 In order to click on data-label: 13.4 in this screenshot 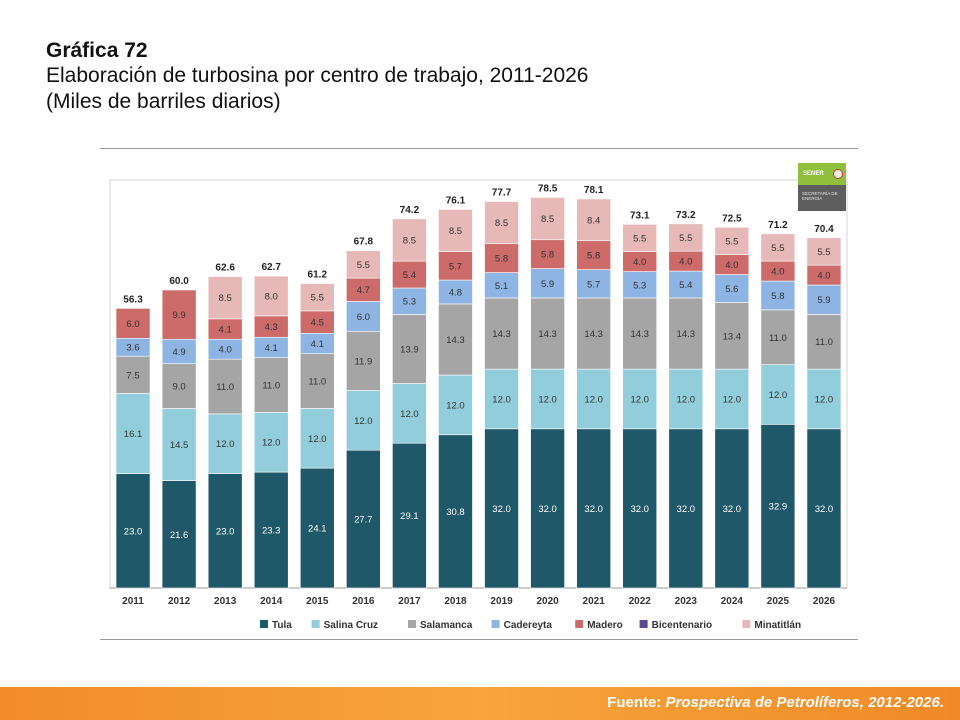, I will do `click(732, 336)`.